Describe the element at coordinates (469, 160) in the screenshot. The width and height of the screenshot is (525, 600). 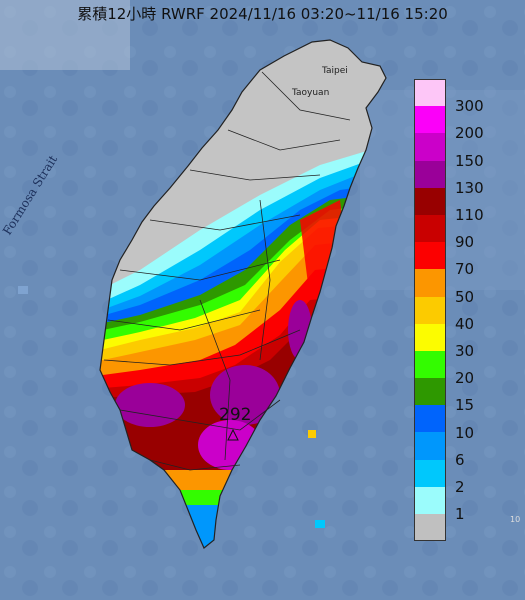
I see `legend-label: 150` at that location.